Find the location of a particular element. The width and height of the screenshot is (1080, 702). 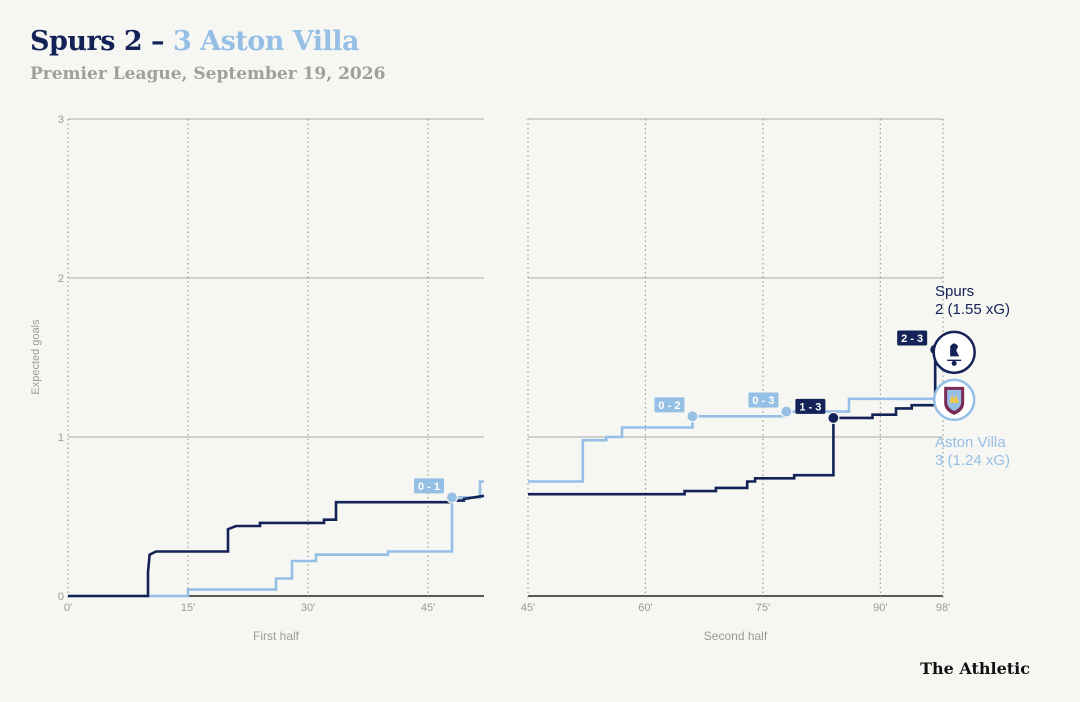

series-line-home is located at coordinates (732, 425).